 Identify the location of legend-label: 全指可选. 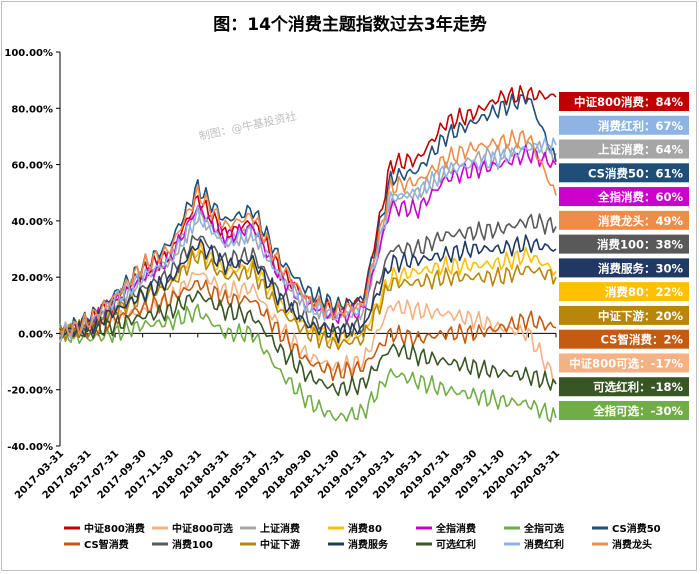
(543, 528).